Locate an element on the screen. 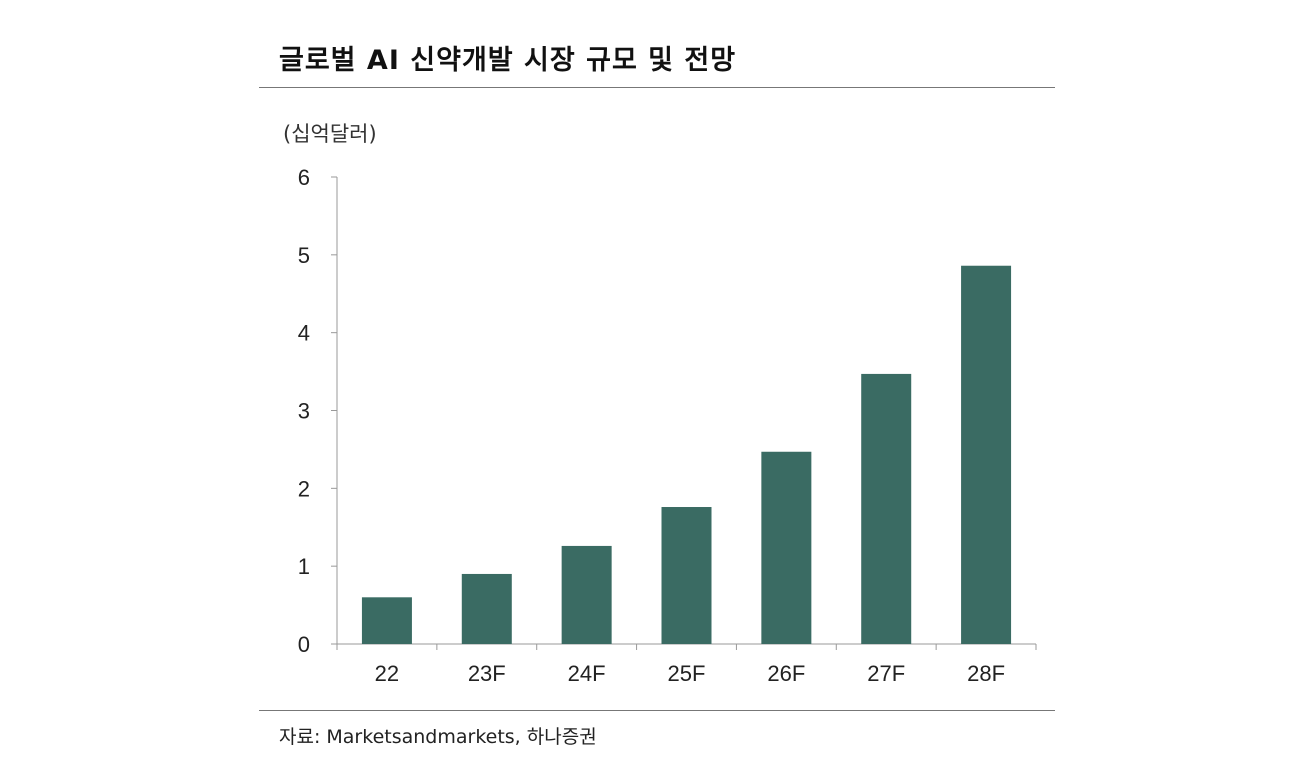 This screenshot has width=1295, height=783. y-tick-label: 6 is located at coordinates (304, 177).